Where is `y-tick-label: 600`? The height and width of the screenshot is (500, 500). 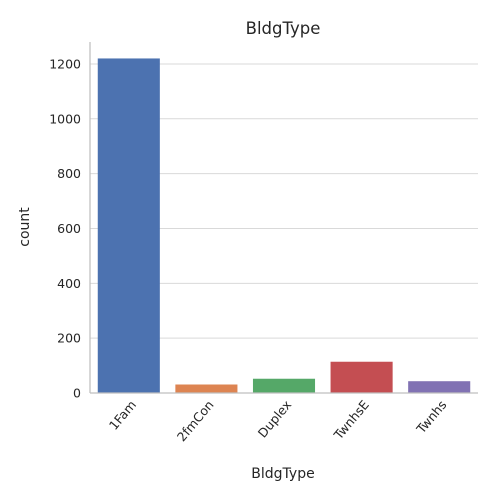
y-tick-label: 600 is located at coordinates (69, 228).